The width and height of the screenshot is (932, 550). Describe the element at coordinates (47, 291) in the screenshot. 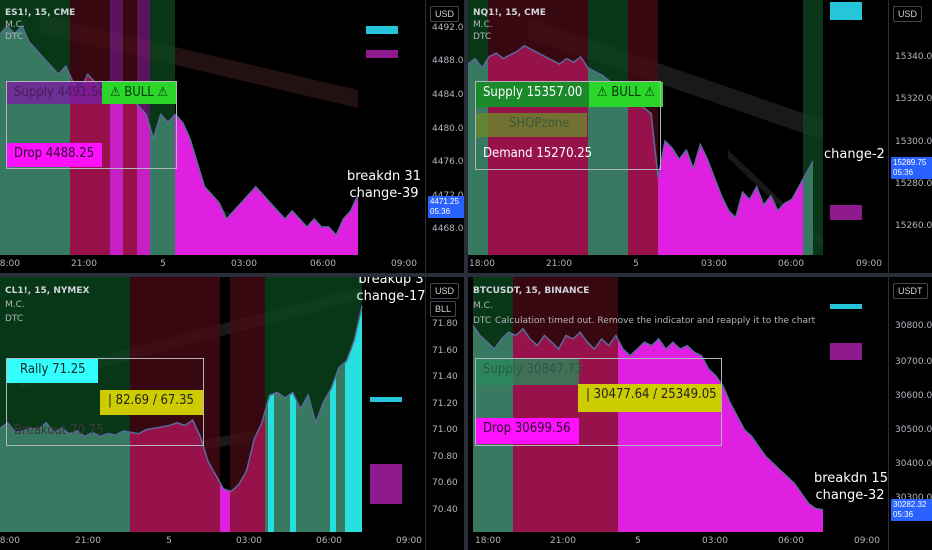

I see `symbol-label: CL1!, 15, NYMEX` at that location.